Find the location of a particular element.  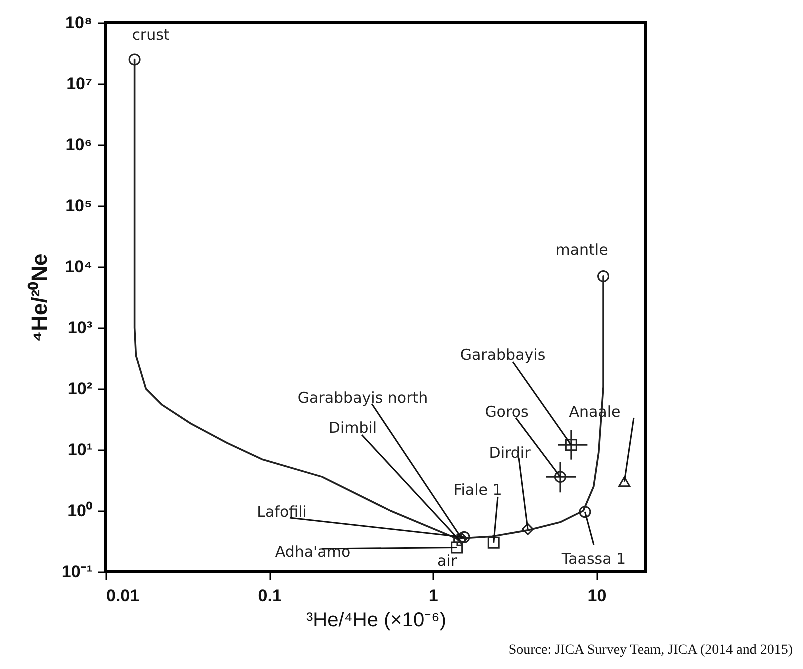

y-tick-label: 10¹ is located at coordinates (80, 450).